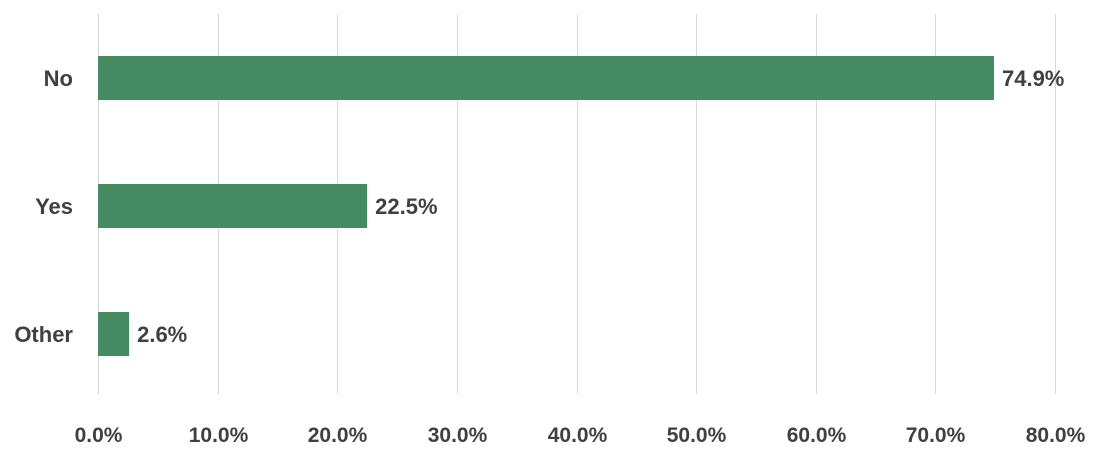 The width and height of the screenshot is (1104, 457). Describe the element at coordinates (1056, 435) in the screenshot. I see `x-tick-label: 80.0%` at that location.